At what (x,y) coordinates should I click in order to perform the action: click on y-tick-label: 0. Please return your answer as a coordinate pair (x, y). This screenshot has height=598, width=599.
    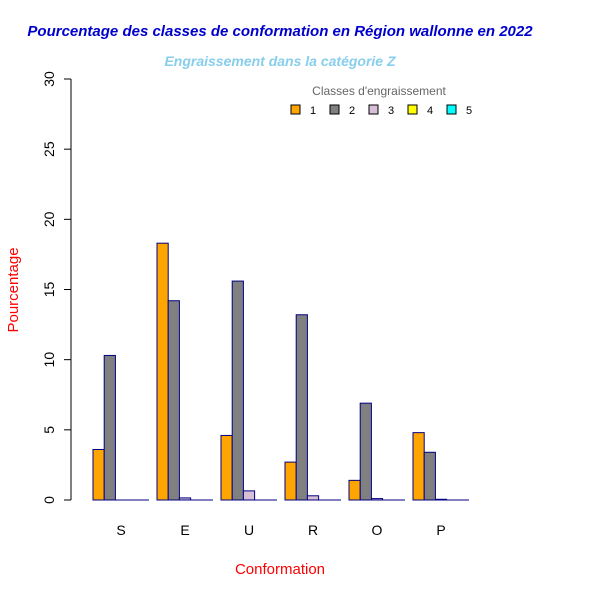
    Looking at the image, I should click on (49, 500).